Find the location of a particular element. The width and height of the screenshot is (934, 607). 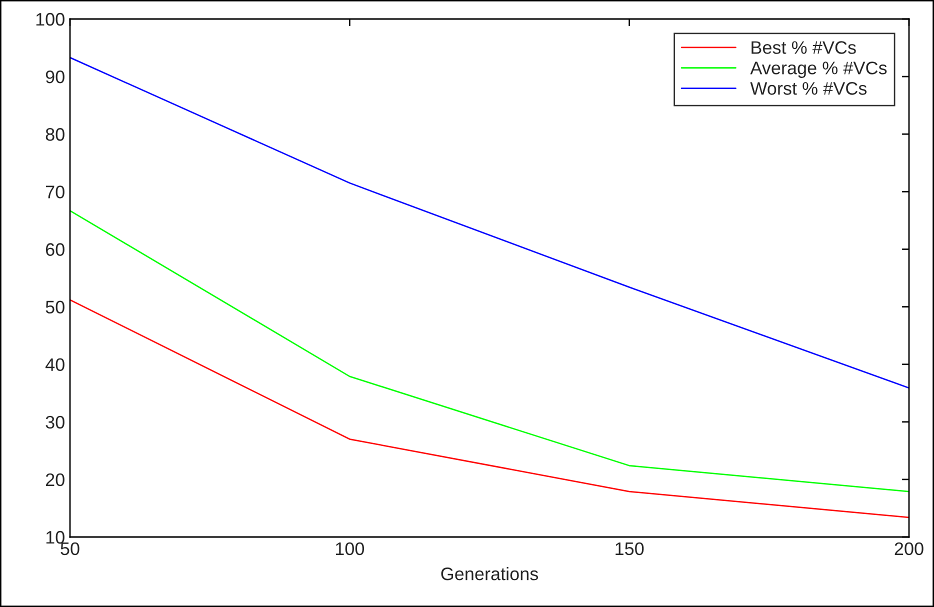

y-tick-label: 10 is located at coordinates (55, 537).